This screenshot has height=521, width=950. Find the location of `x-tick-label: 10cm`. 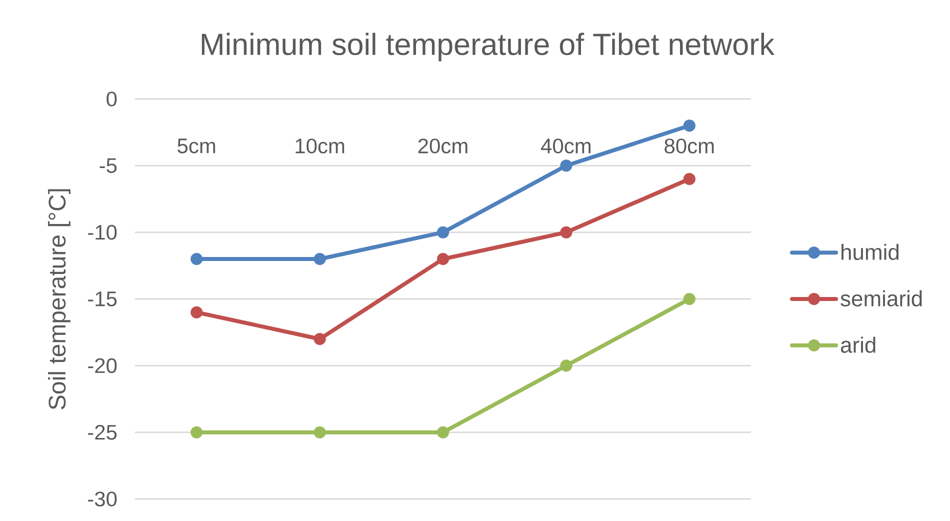

x-tick-label: 10cm is located at coordinates (320, 146).